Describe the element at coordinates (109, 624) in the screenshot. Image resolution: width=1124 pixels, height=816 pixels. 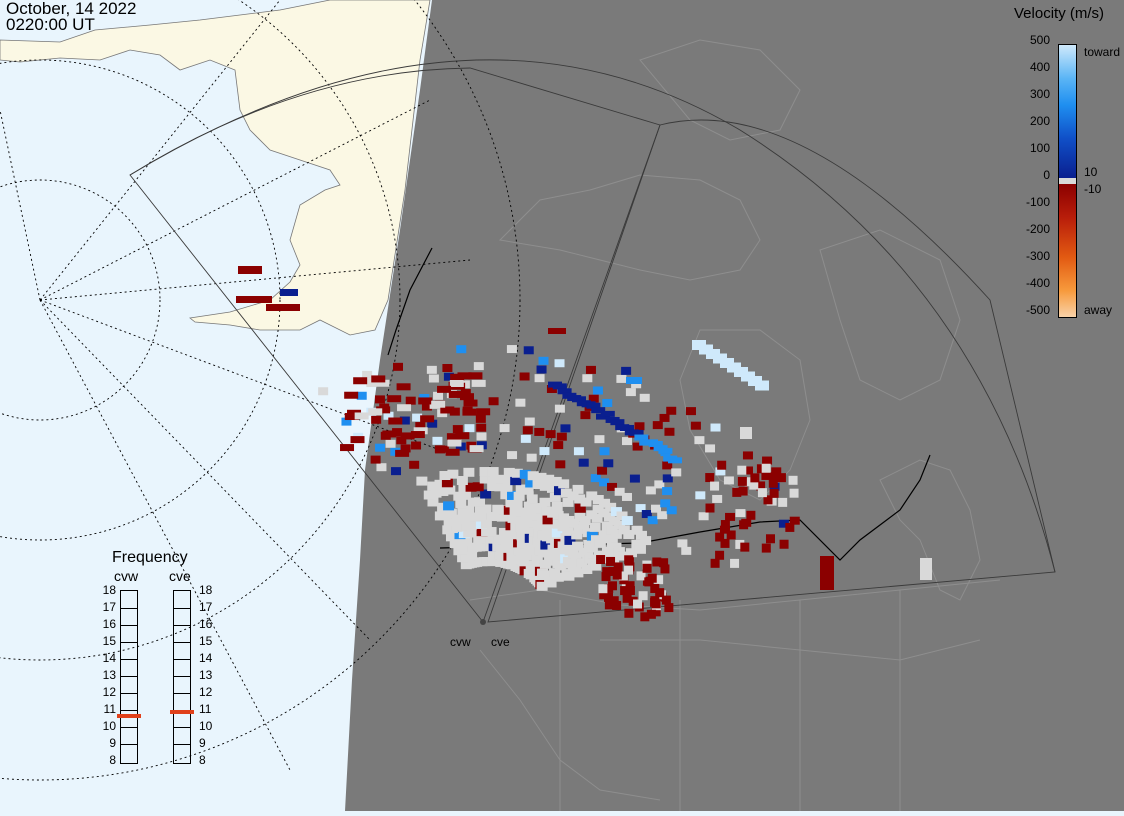
I see `freq-label-left: 16` at that location.